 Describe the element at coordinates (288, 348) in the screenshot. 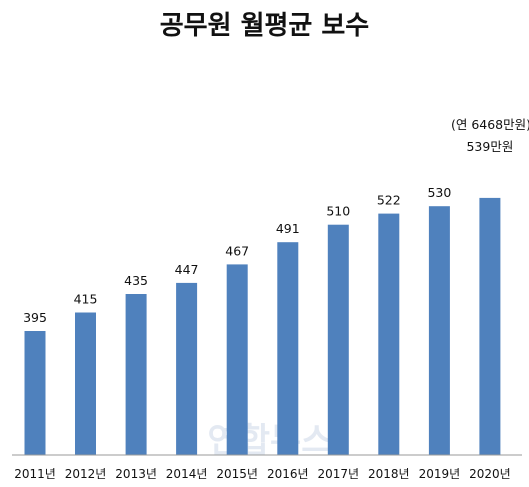

I see `bar-2016년` at that location.